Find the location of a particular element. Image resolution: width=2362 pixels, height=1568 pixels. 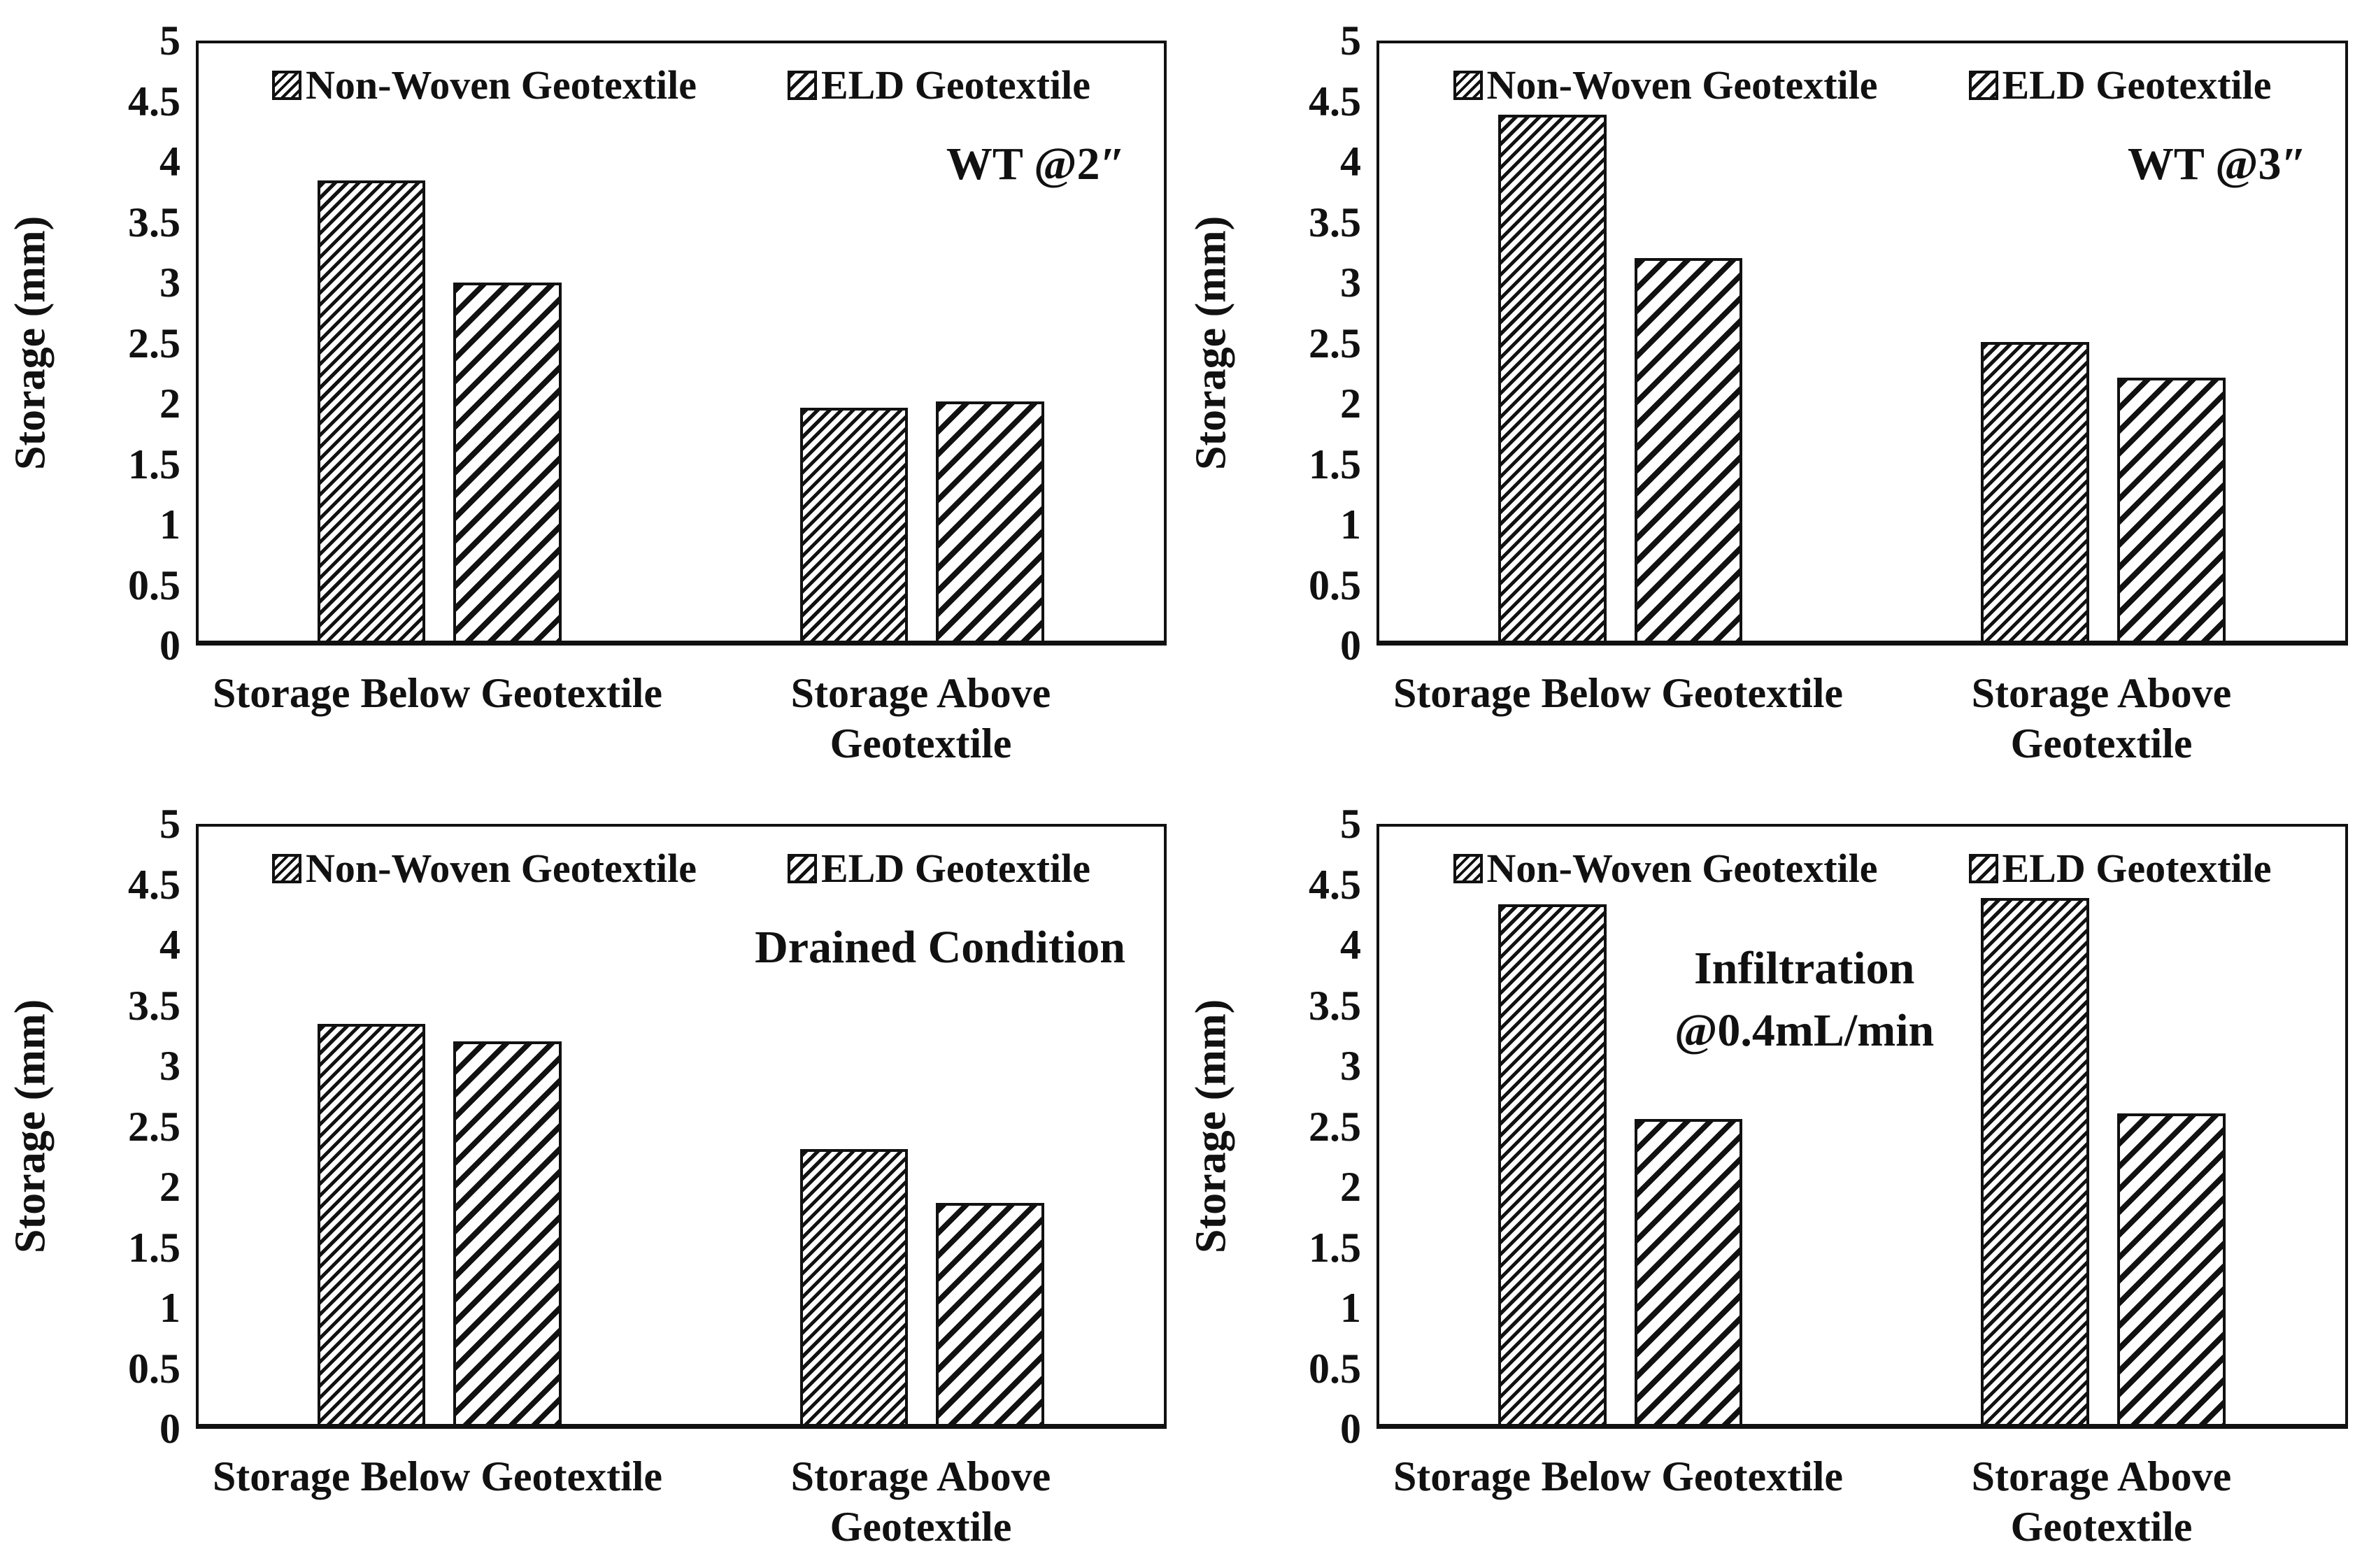

y-tick-label: 4 is located at coordinates (1350, 161).